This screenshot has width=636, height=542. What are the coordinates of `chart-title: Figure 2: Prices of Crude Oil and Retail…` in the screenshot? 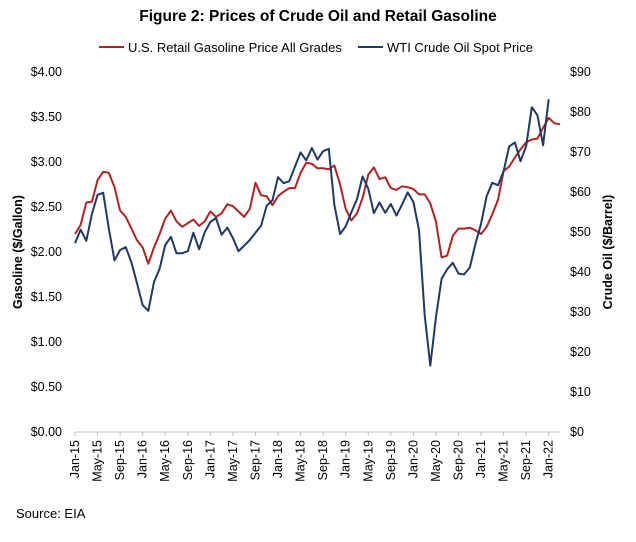 It's located at (318, 16).